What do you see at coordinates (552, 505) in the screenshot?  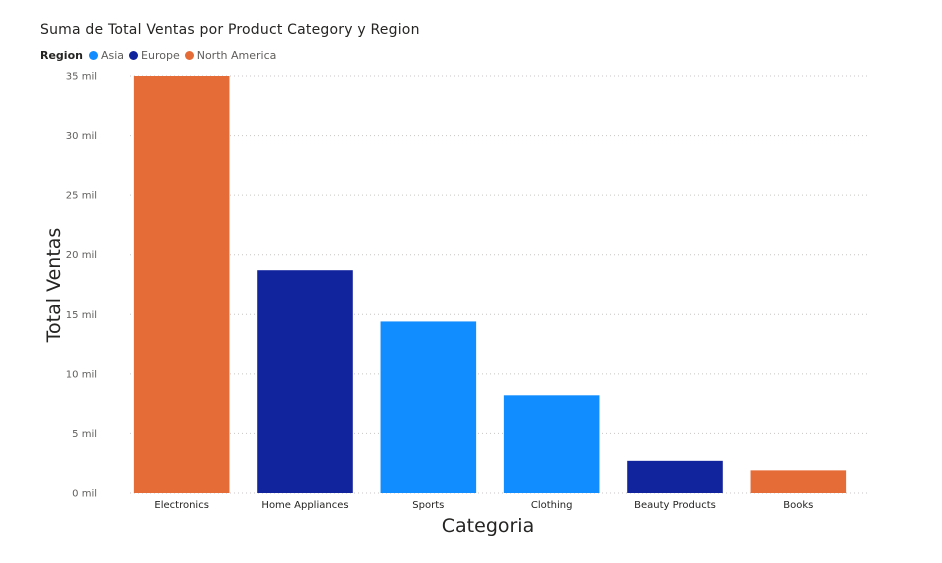 I see `x-tick-label: Clothing` at bounding box center [552, 505].